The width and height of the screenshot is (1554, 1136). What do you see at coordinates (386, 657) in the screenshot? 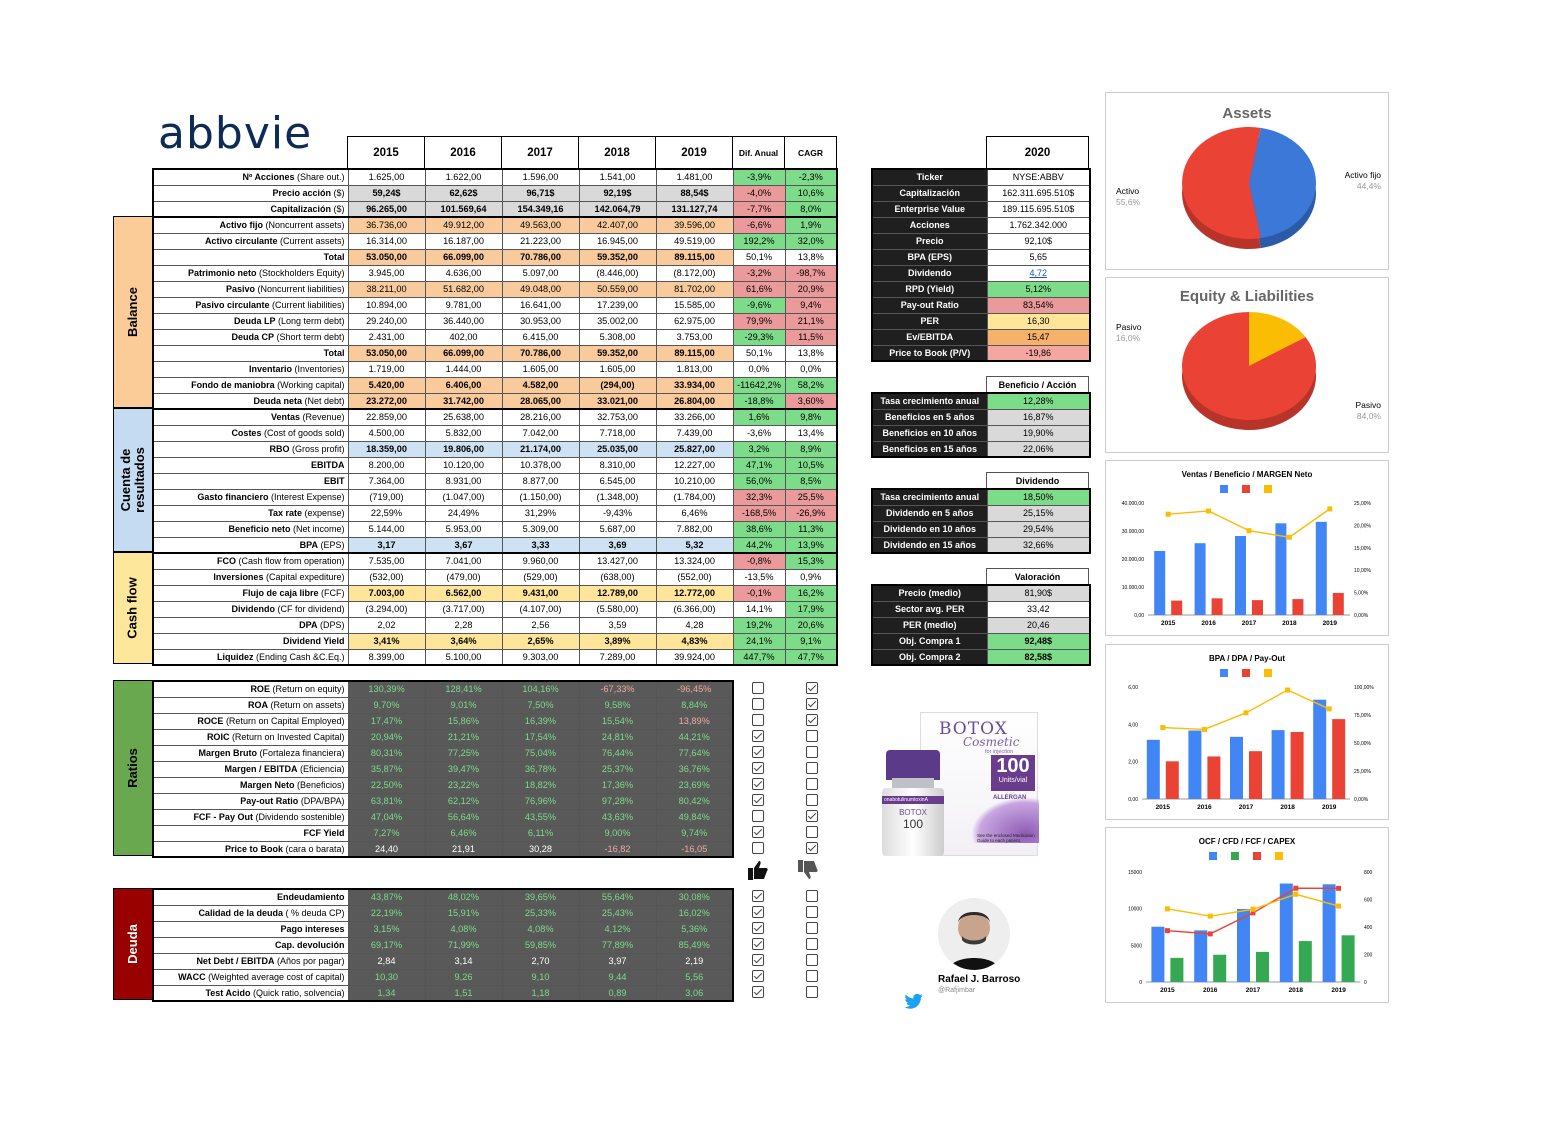
I see `cell-value: 8.399,00` at bounding box center [386, 657].